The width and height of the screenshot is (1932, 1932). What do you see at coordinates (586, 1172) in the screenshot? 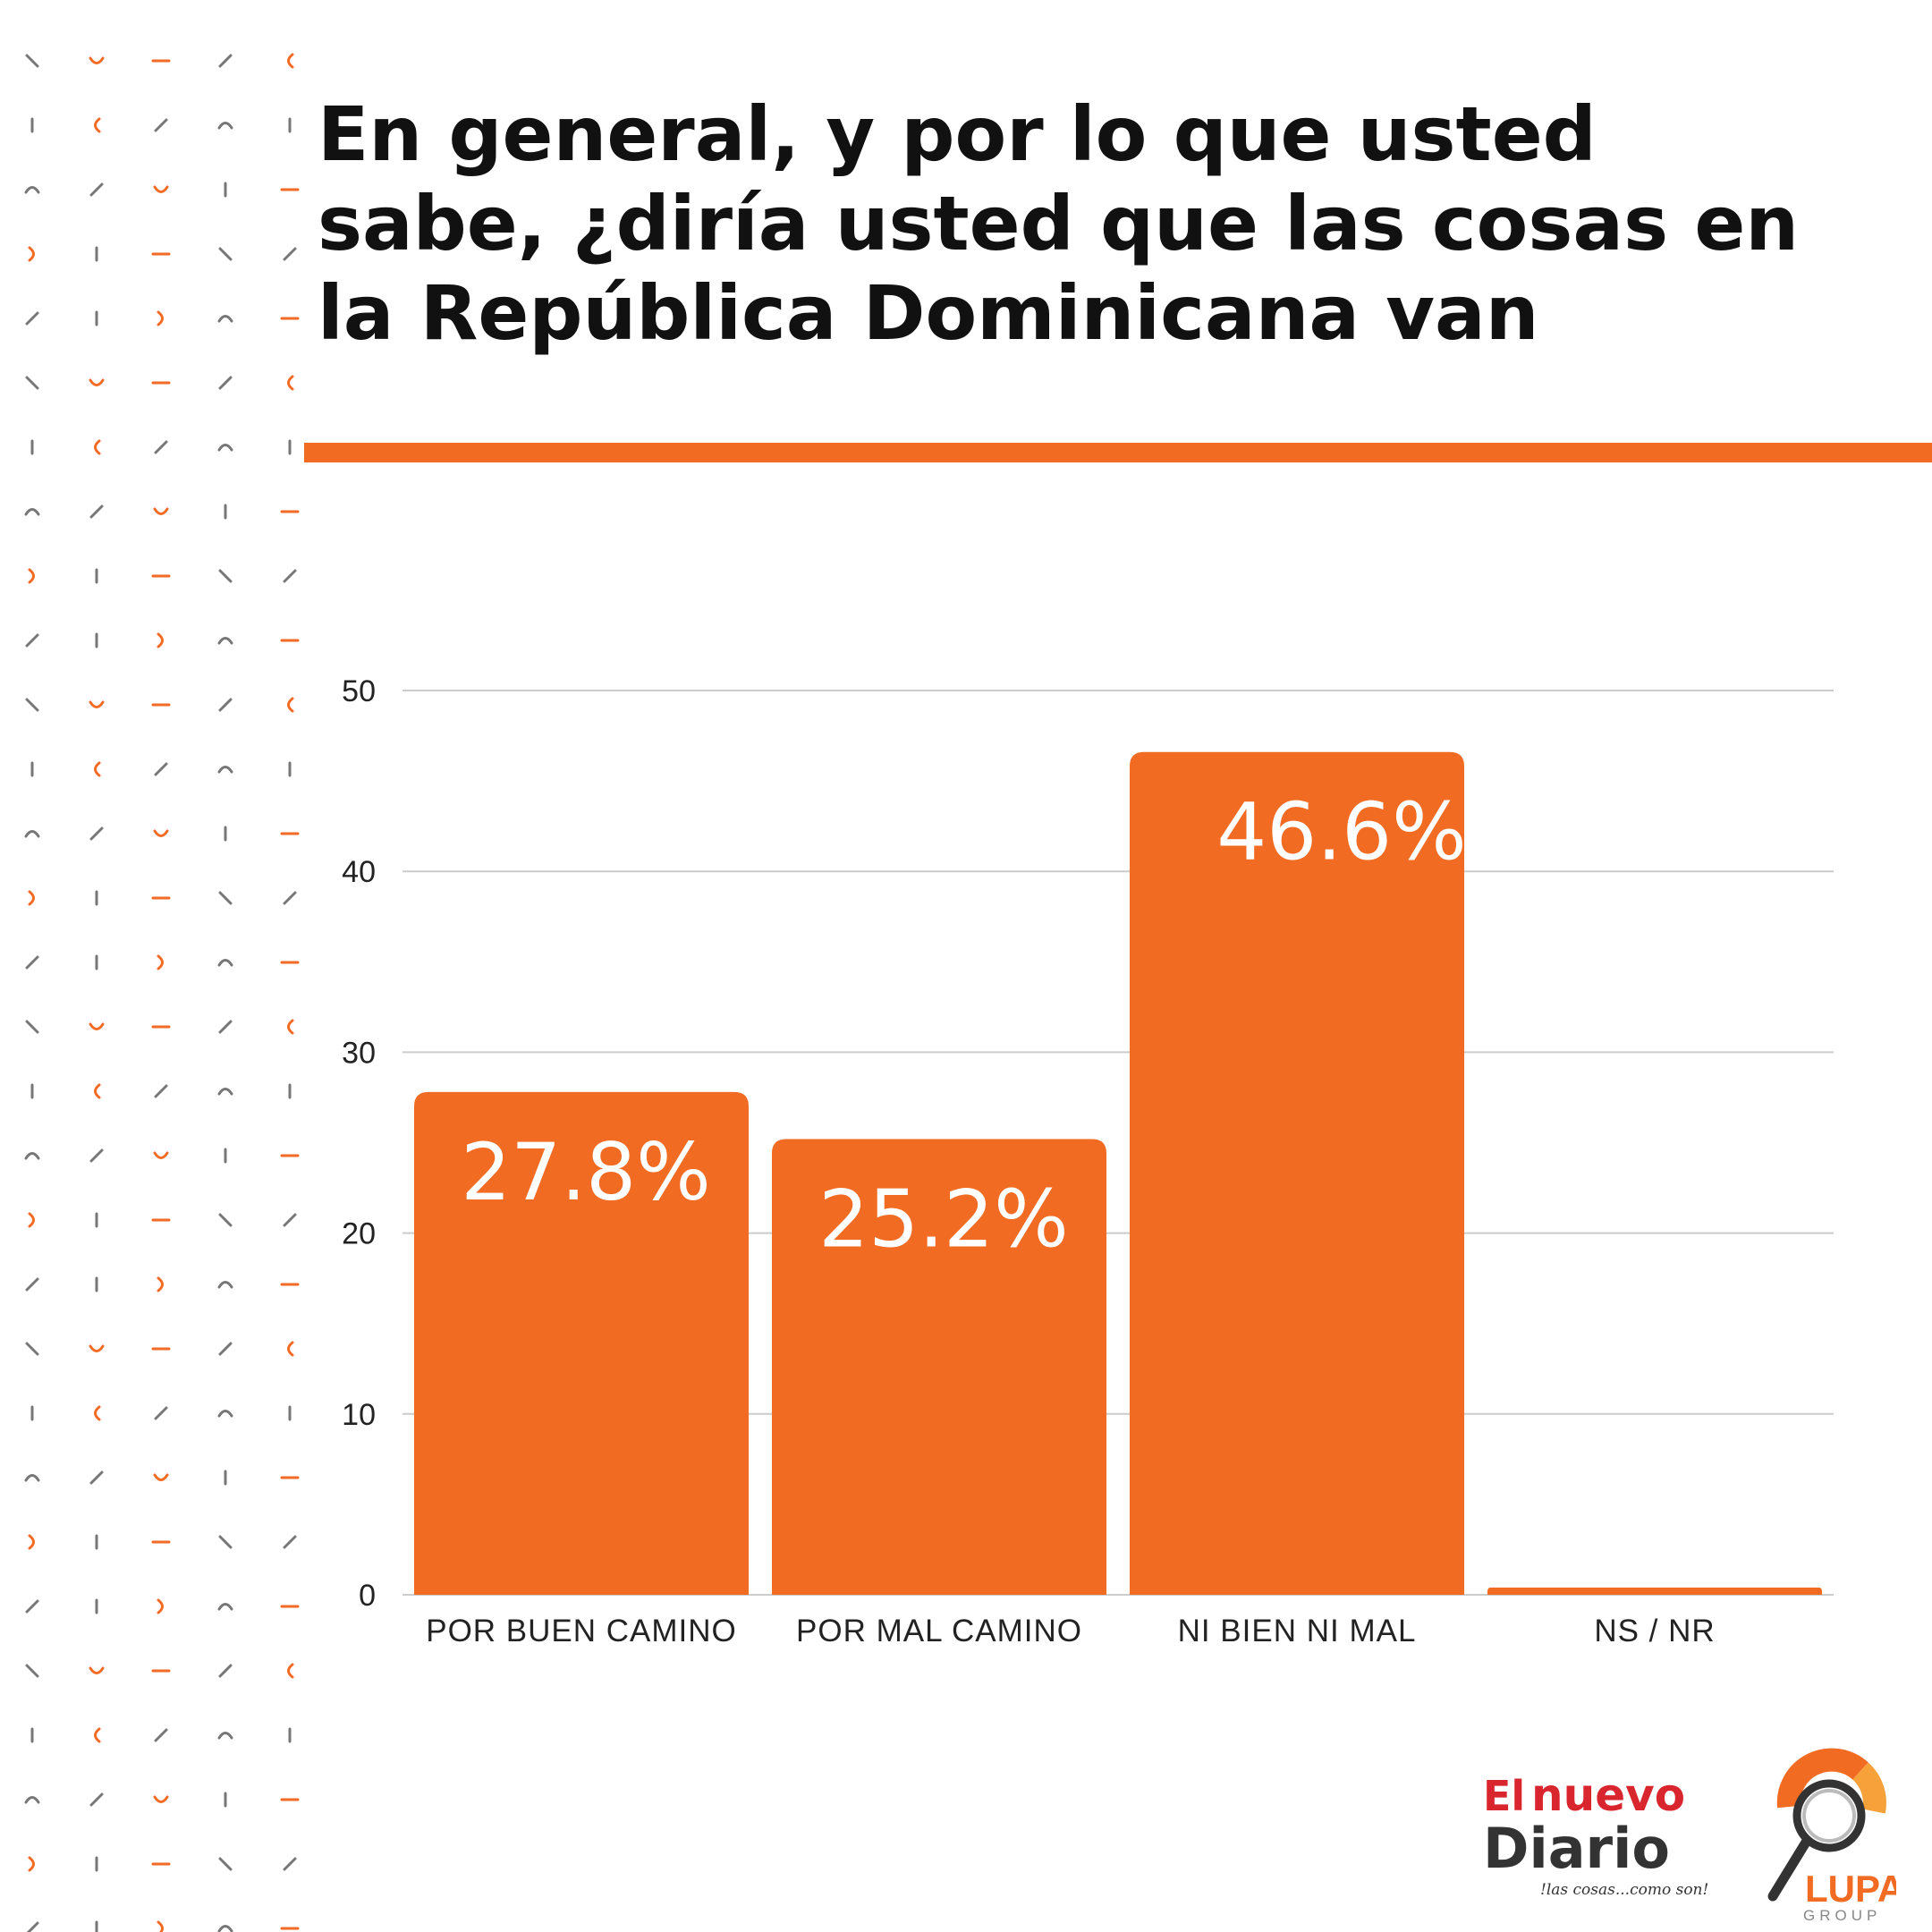
I see `data-label: 27.8%` at bounding box center [586, 1172].